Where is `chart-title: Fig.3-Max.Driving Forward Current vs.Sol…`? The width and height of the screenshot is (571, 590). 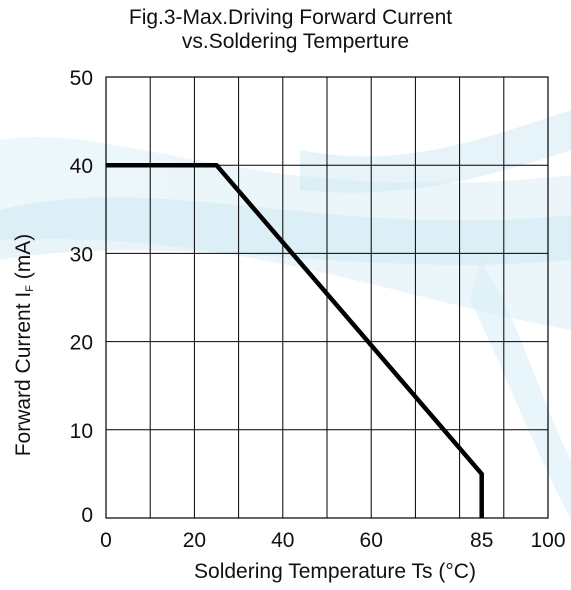
chart-title: Fig.3-Max.Driving Forward Current vs.Sol… is located at coordinates (285, 30).